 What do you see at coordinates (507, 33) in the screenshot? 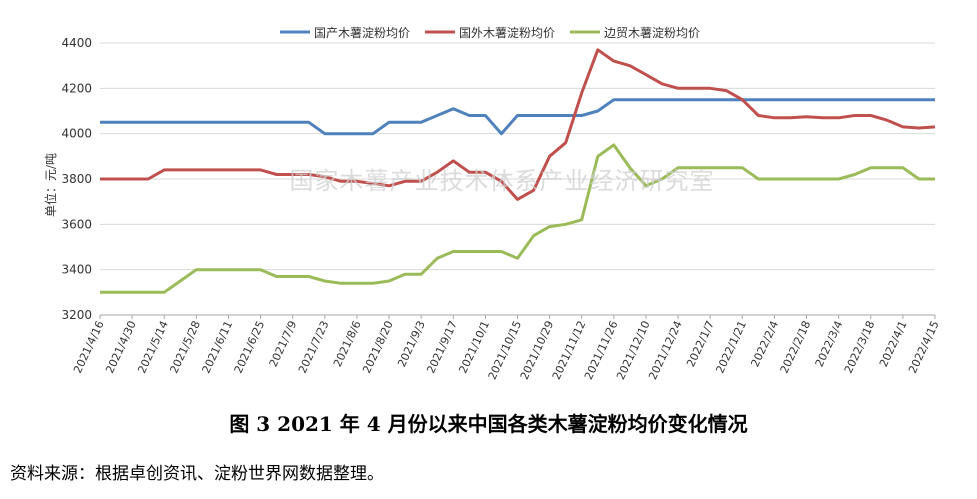
I see `legend-label: 国外木薯淀粉均价` at bounding box center [507, 33].